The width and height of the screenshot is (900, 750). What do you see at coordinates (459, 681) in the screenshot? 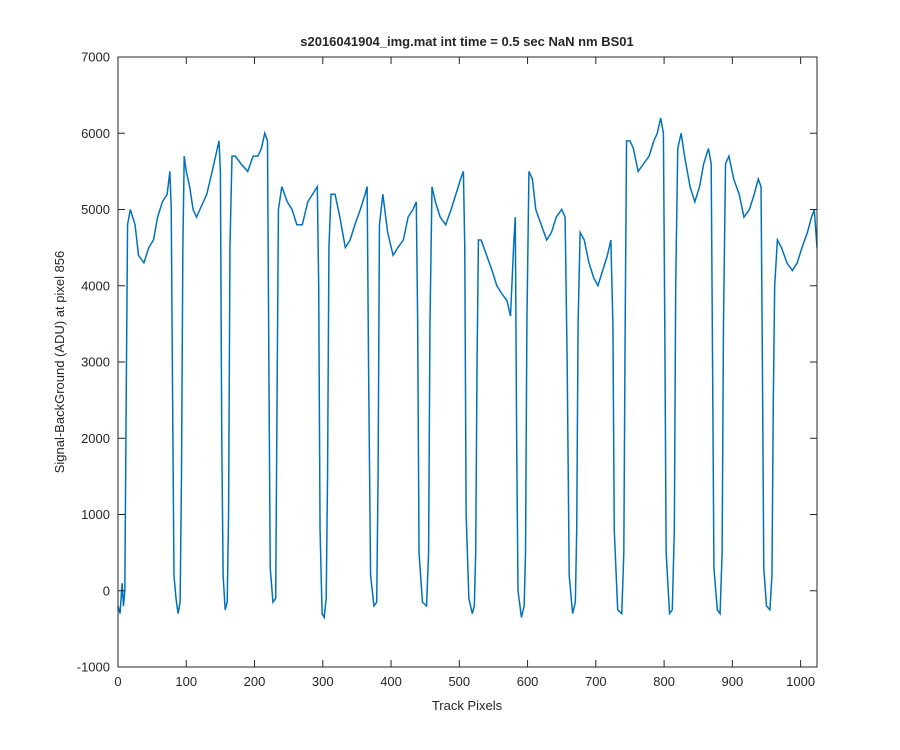
I see `x-tick-label: 500` at bounding box center [459, 681].